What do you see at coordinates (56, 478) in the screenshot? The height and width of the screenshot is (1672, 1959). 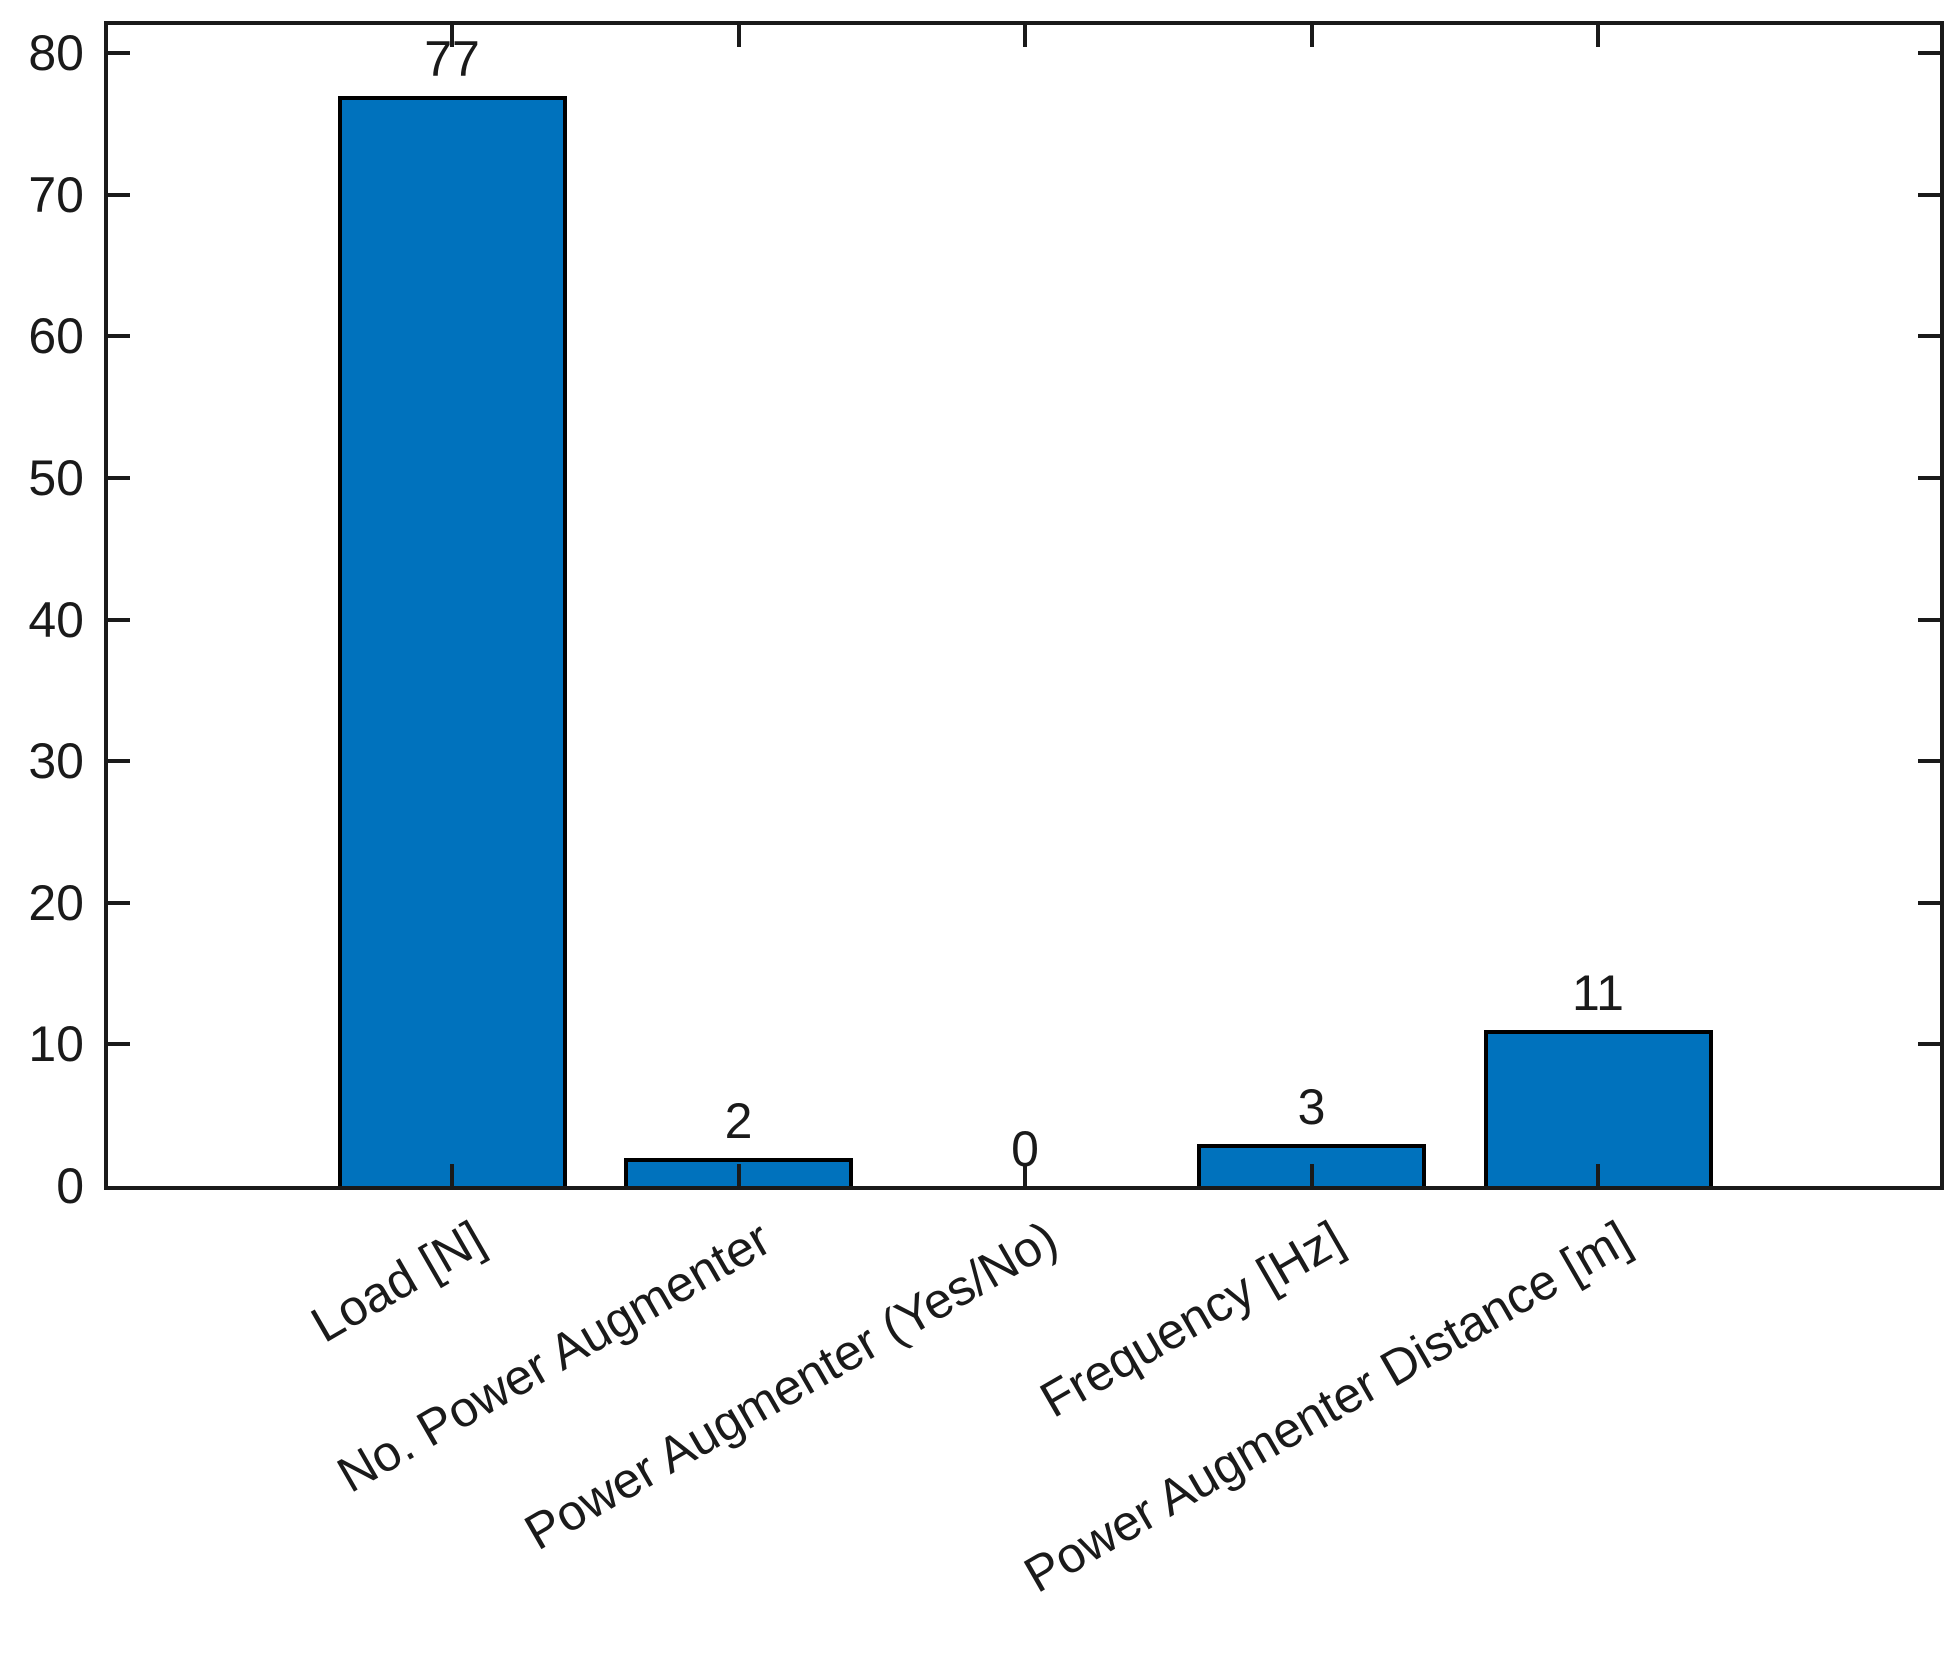 I see `y-axis-tick-label: 50` at bounding box center [56, 478].